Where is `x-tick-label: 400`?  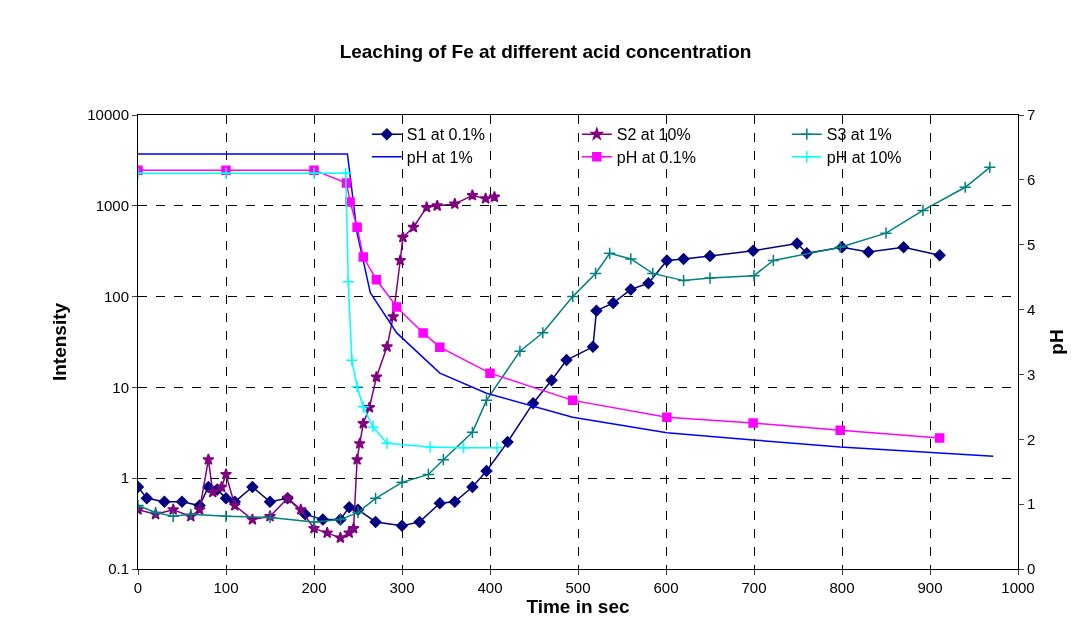
x-tick-label: 400 is located at coordinates (490, 587).